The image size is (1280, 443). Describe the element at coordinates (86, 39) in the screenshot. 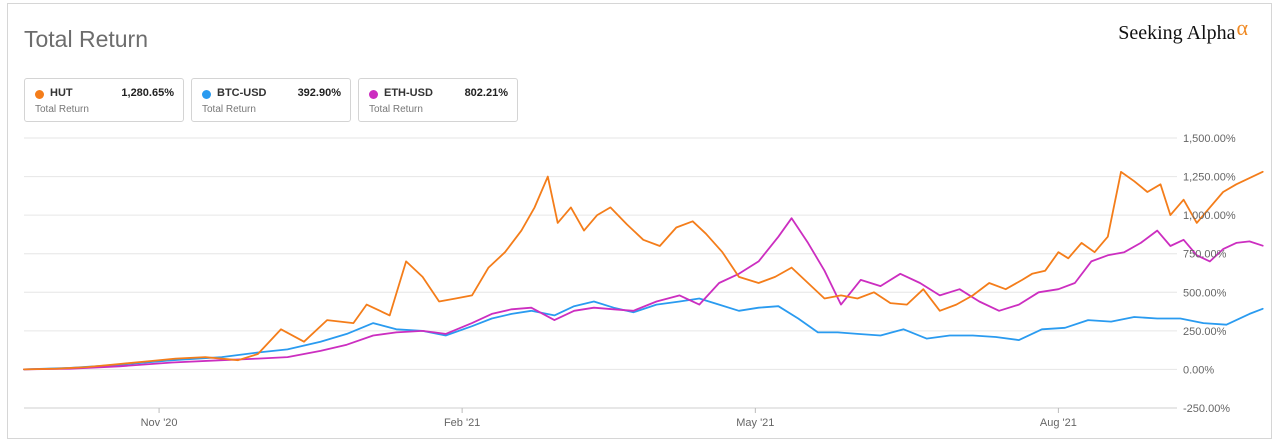

I see `chart-title: Total Return` at that location.